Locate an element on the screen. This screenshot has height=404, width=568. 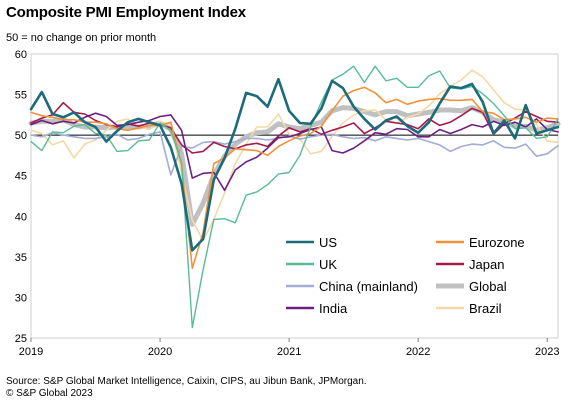
x-tick-label: 2020 is located at coordinates (160, 352).